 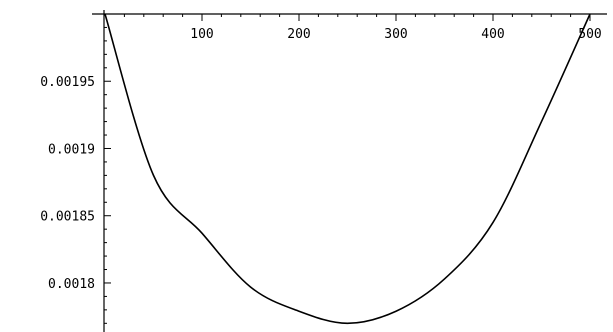 I want to click on x-tick-label: 300, so click(x=395, y=34).